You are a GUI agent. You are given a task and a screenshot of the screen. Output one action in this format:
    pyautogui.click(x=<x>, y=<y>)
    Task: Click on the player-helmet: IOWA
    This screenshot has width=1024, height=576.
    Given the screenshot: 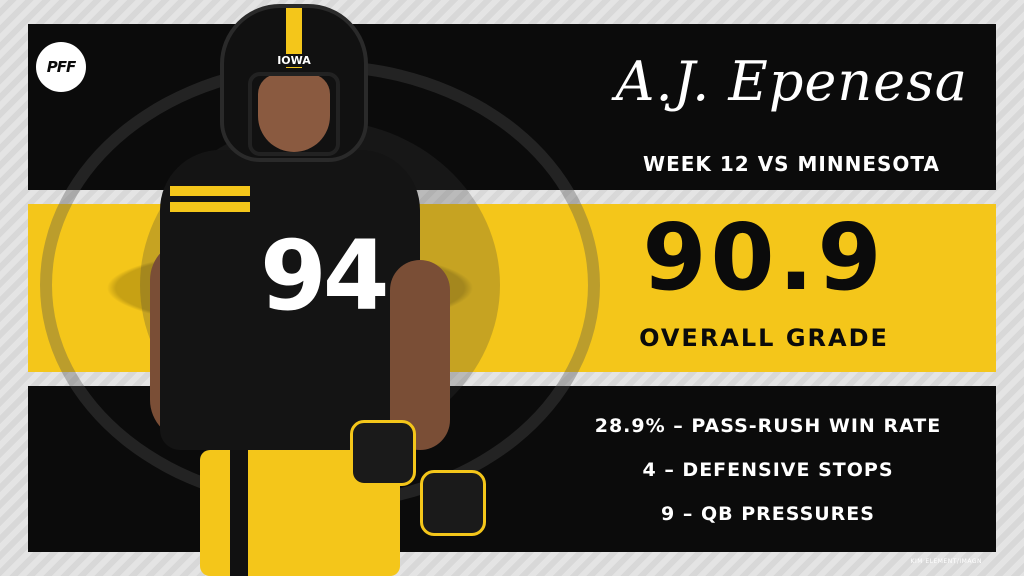 What is the action you would take?
    pyautogui.click(x=294, y=83)
    